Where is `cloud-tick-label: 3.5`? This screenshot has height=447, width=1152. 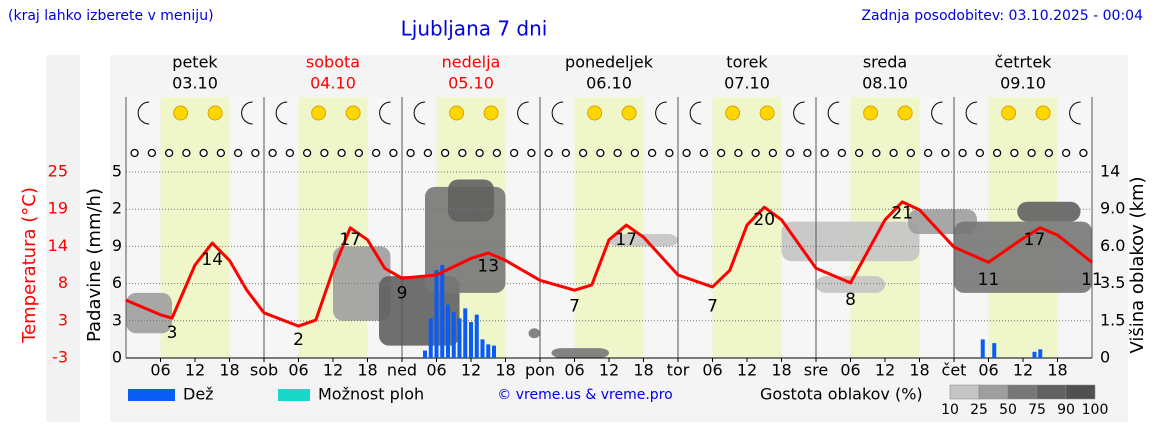
cloud-tick-label: 3.5 is located at coordinates (1112, 282).